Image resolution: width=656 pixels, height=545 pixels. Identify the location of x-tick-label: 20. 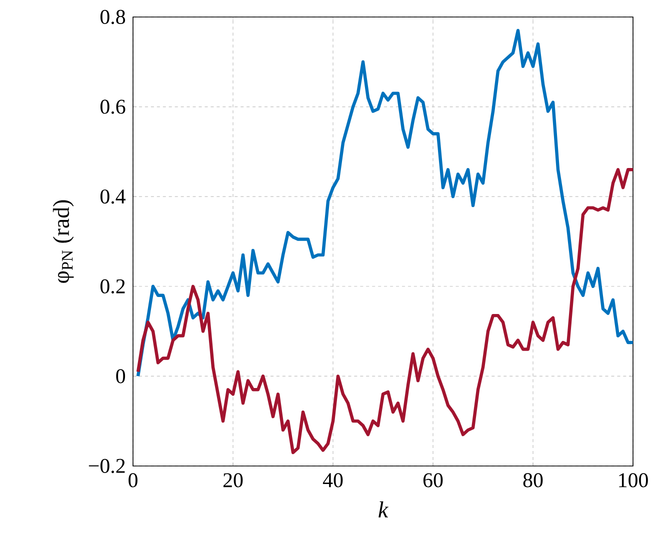
(233, 480).